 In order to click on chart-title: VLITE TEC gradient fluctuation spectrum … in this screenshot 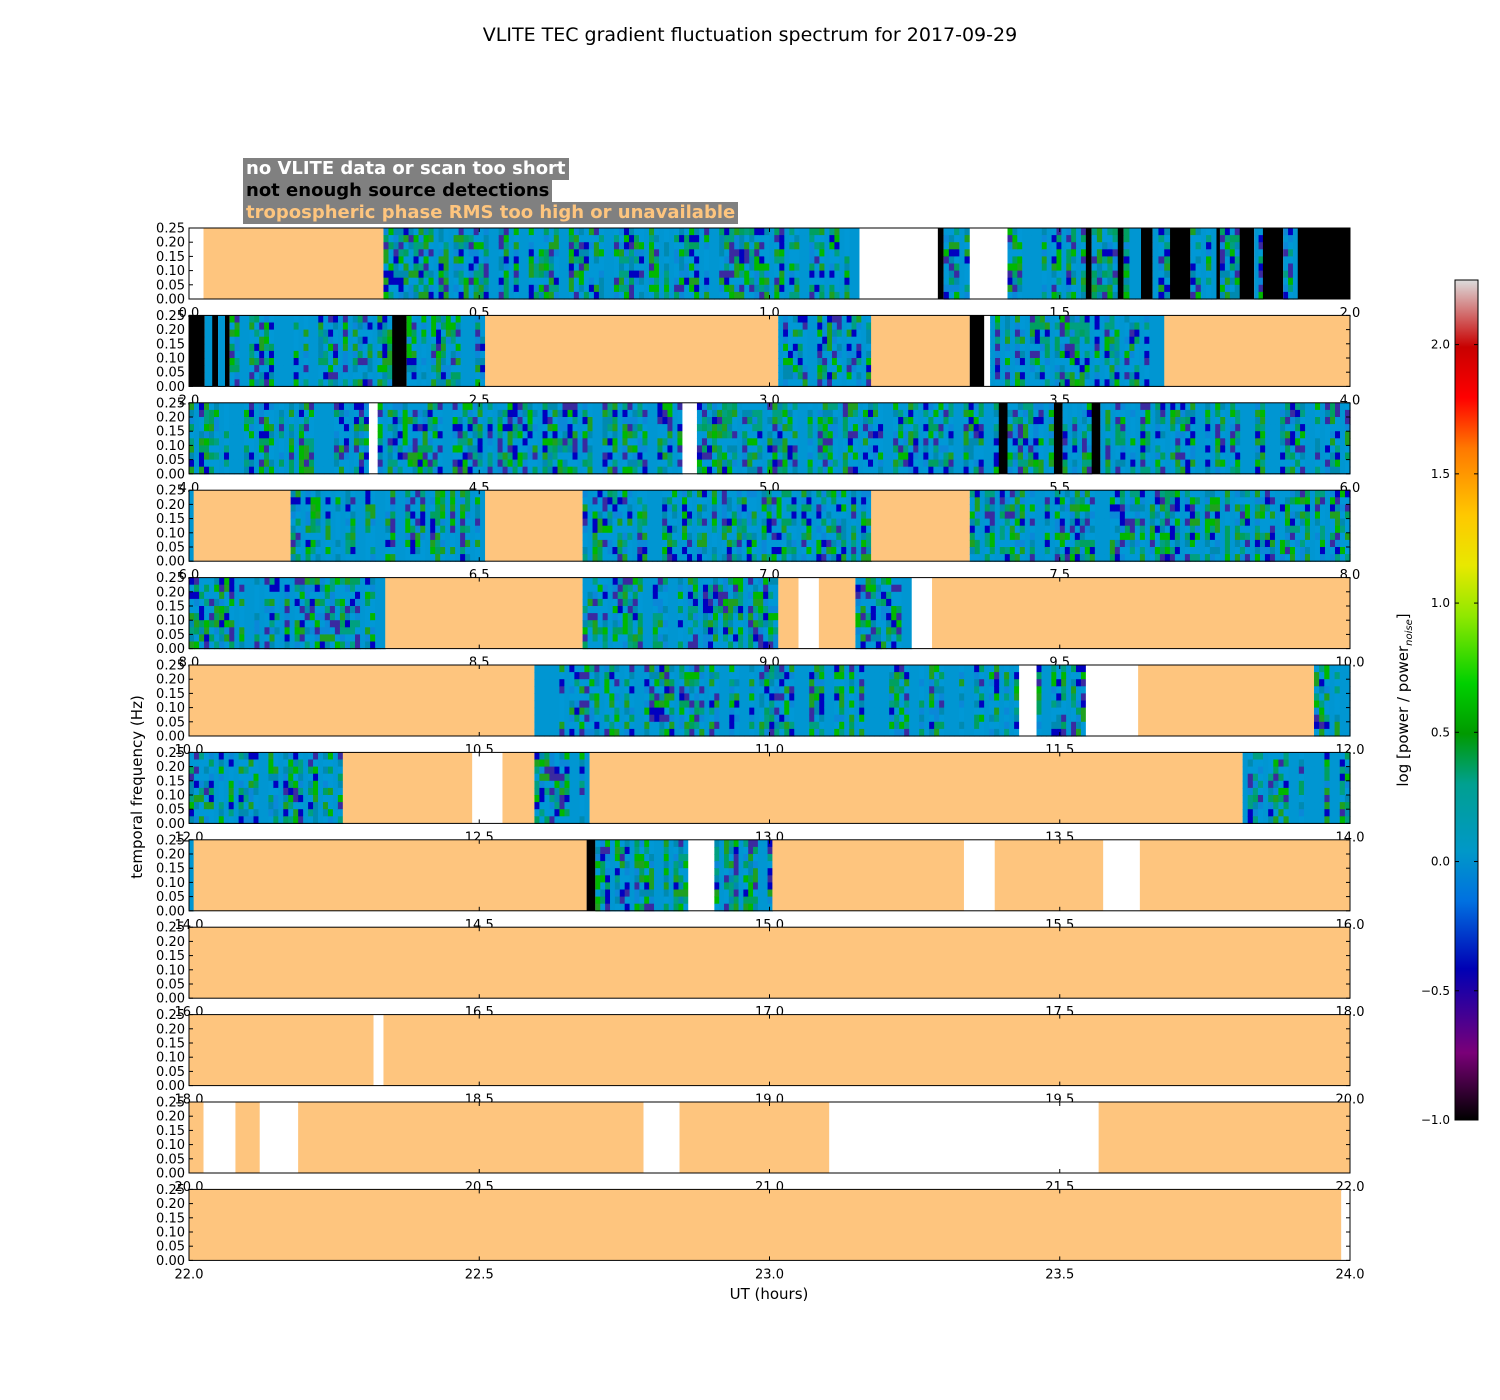, I will do `click(750, 35)`.